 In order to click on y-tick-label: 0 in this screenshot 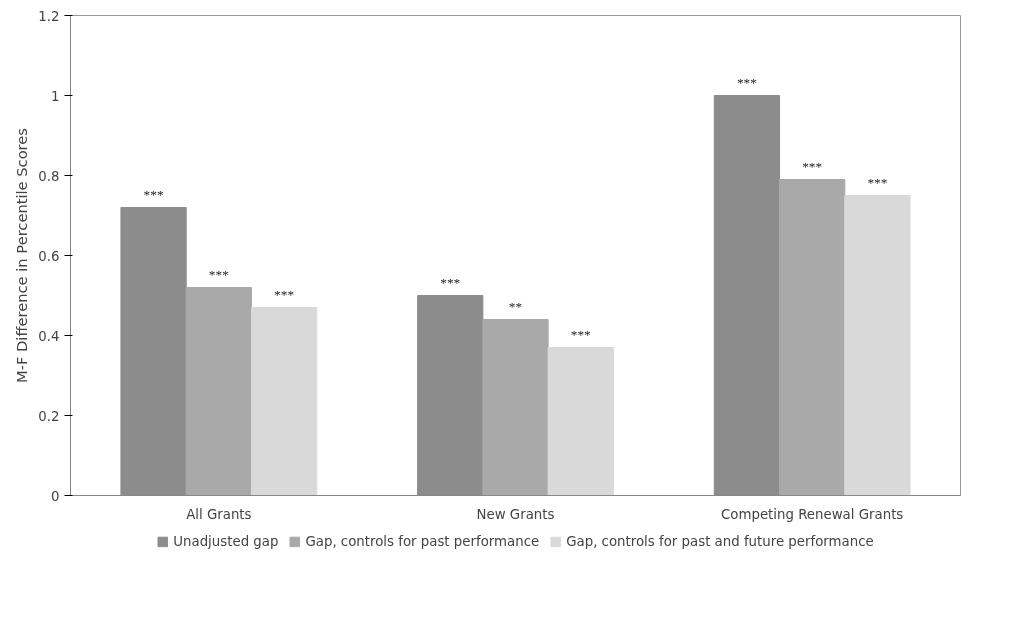, I will do `click(55, 496)`.